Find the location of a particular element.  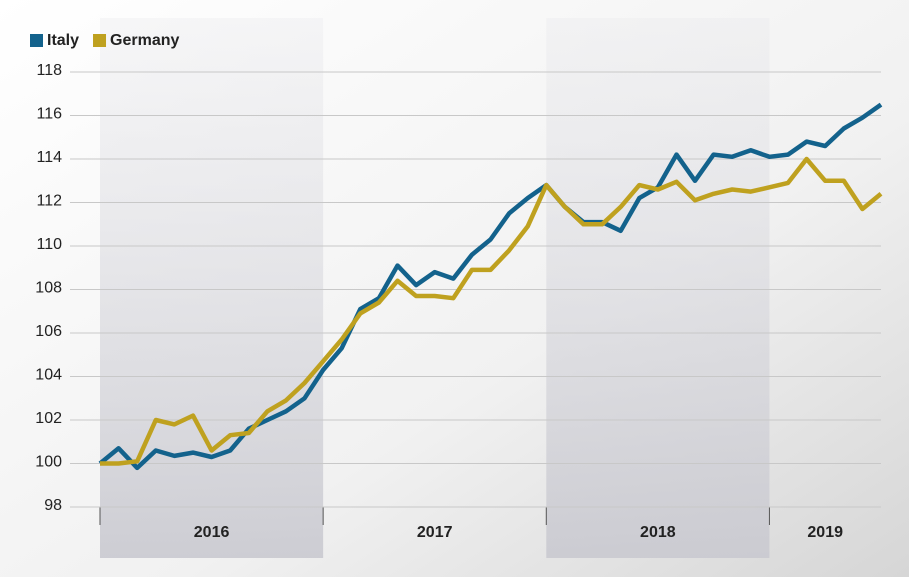

y-tick-label: 110 is located at coordinates (49, 244).